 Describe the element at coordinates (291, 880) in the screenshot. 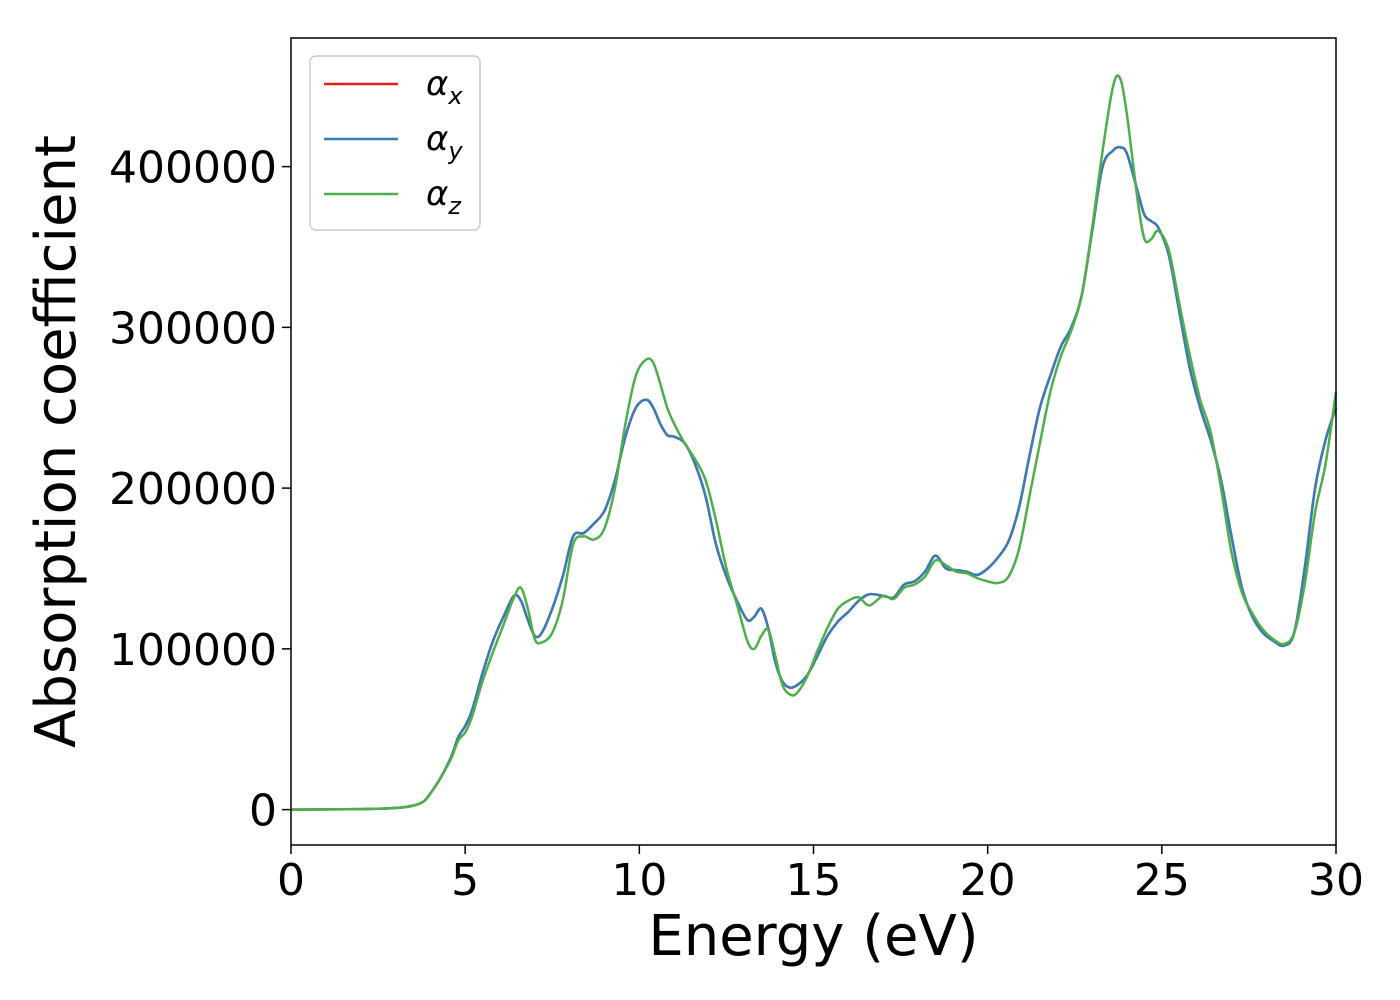

I see `x-tick-label: 0` at that location.